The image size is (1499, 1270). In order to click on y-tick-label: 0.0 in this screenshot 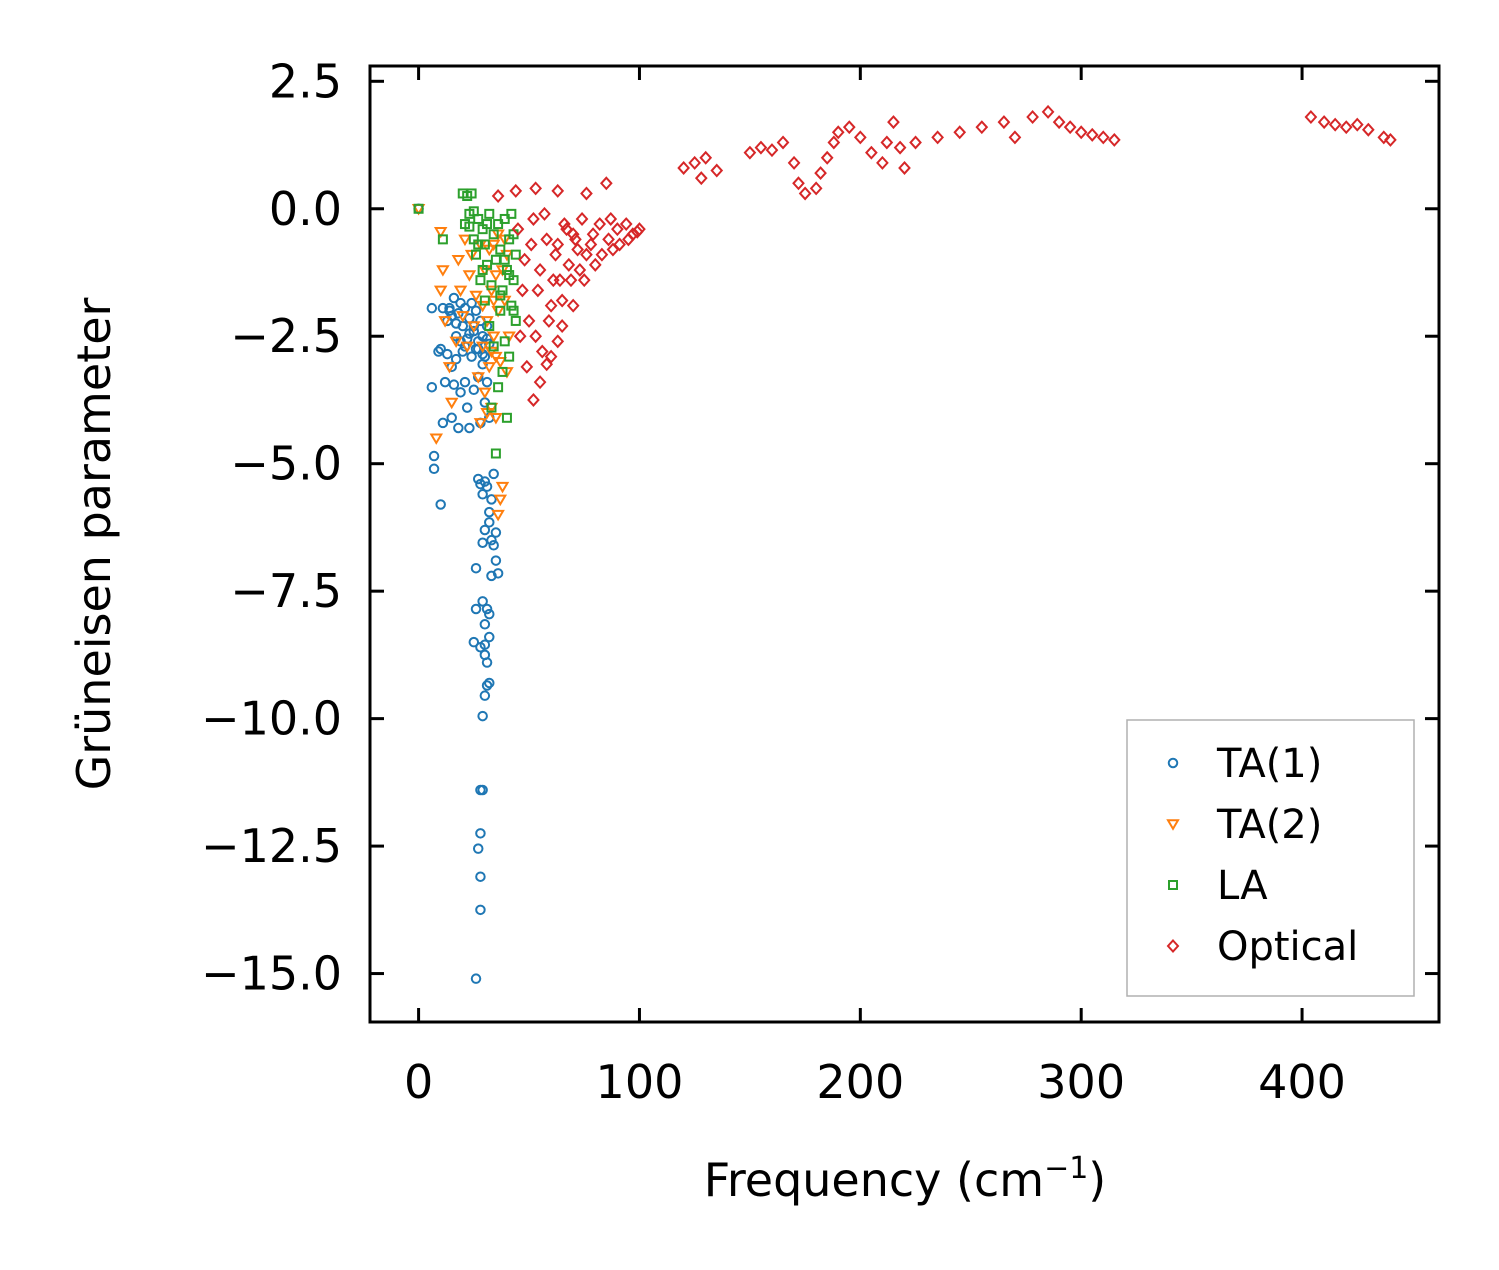, I will do `click(305, 209)`.